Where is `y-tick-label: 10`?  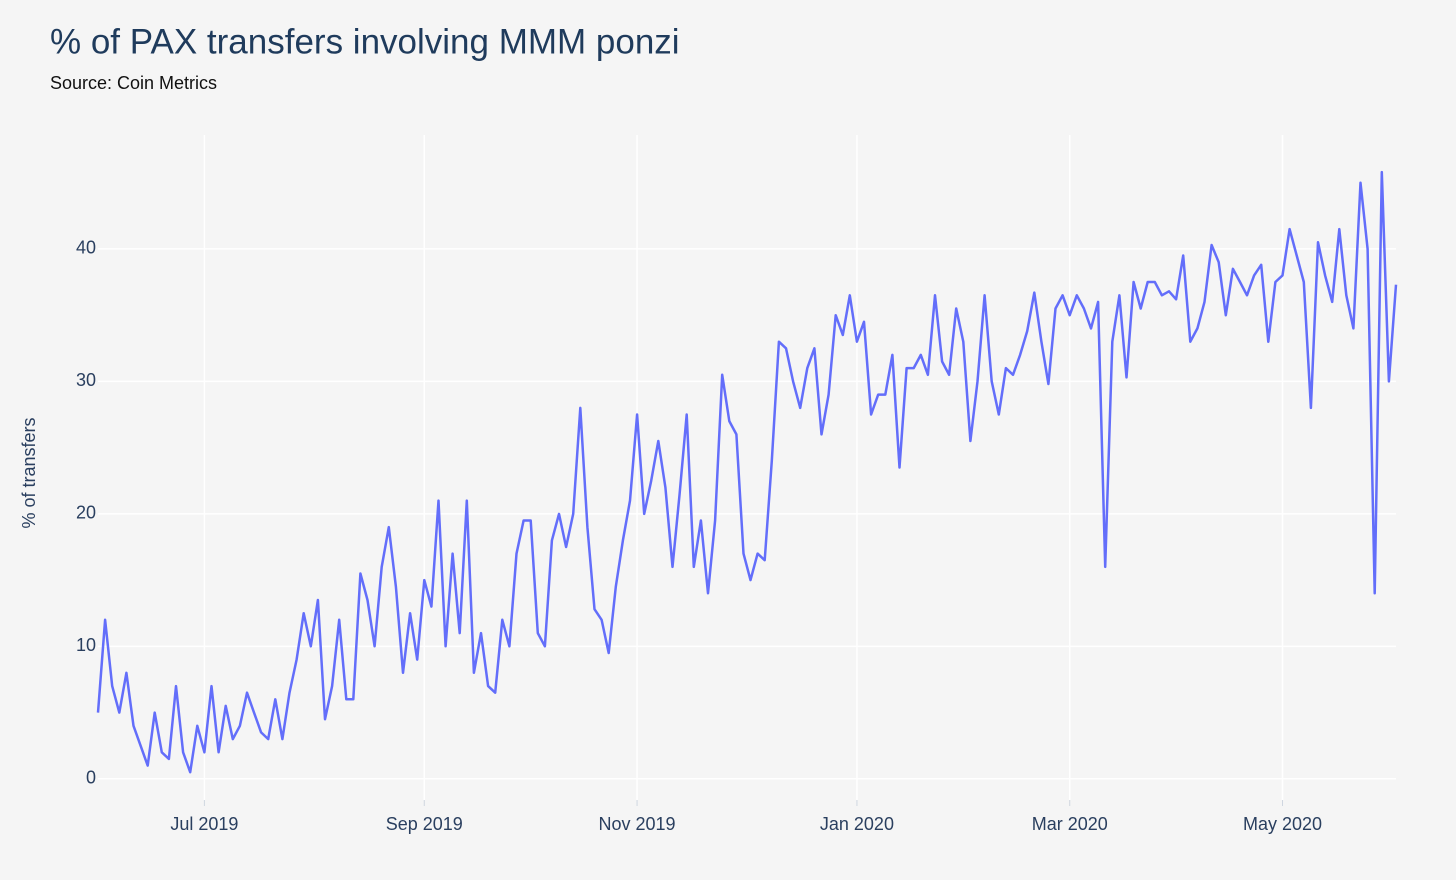
y-tick-label: 10 is located at coordinates (86, 645).